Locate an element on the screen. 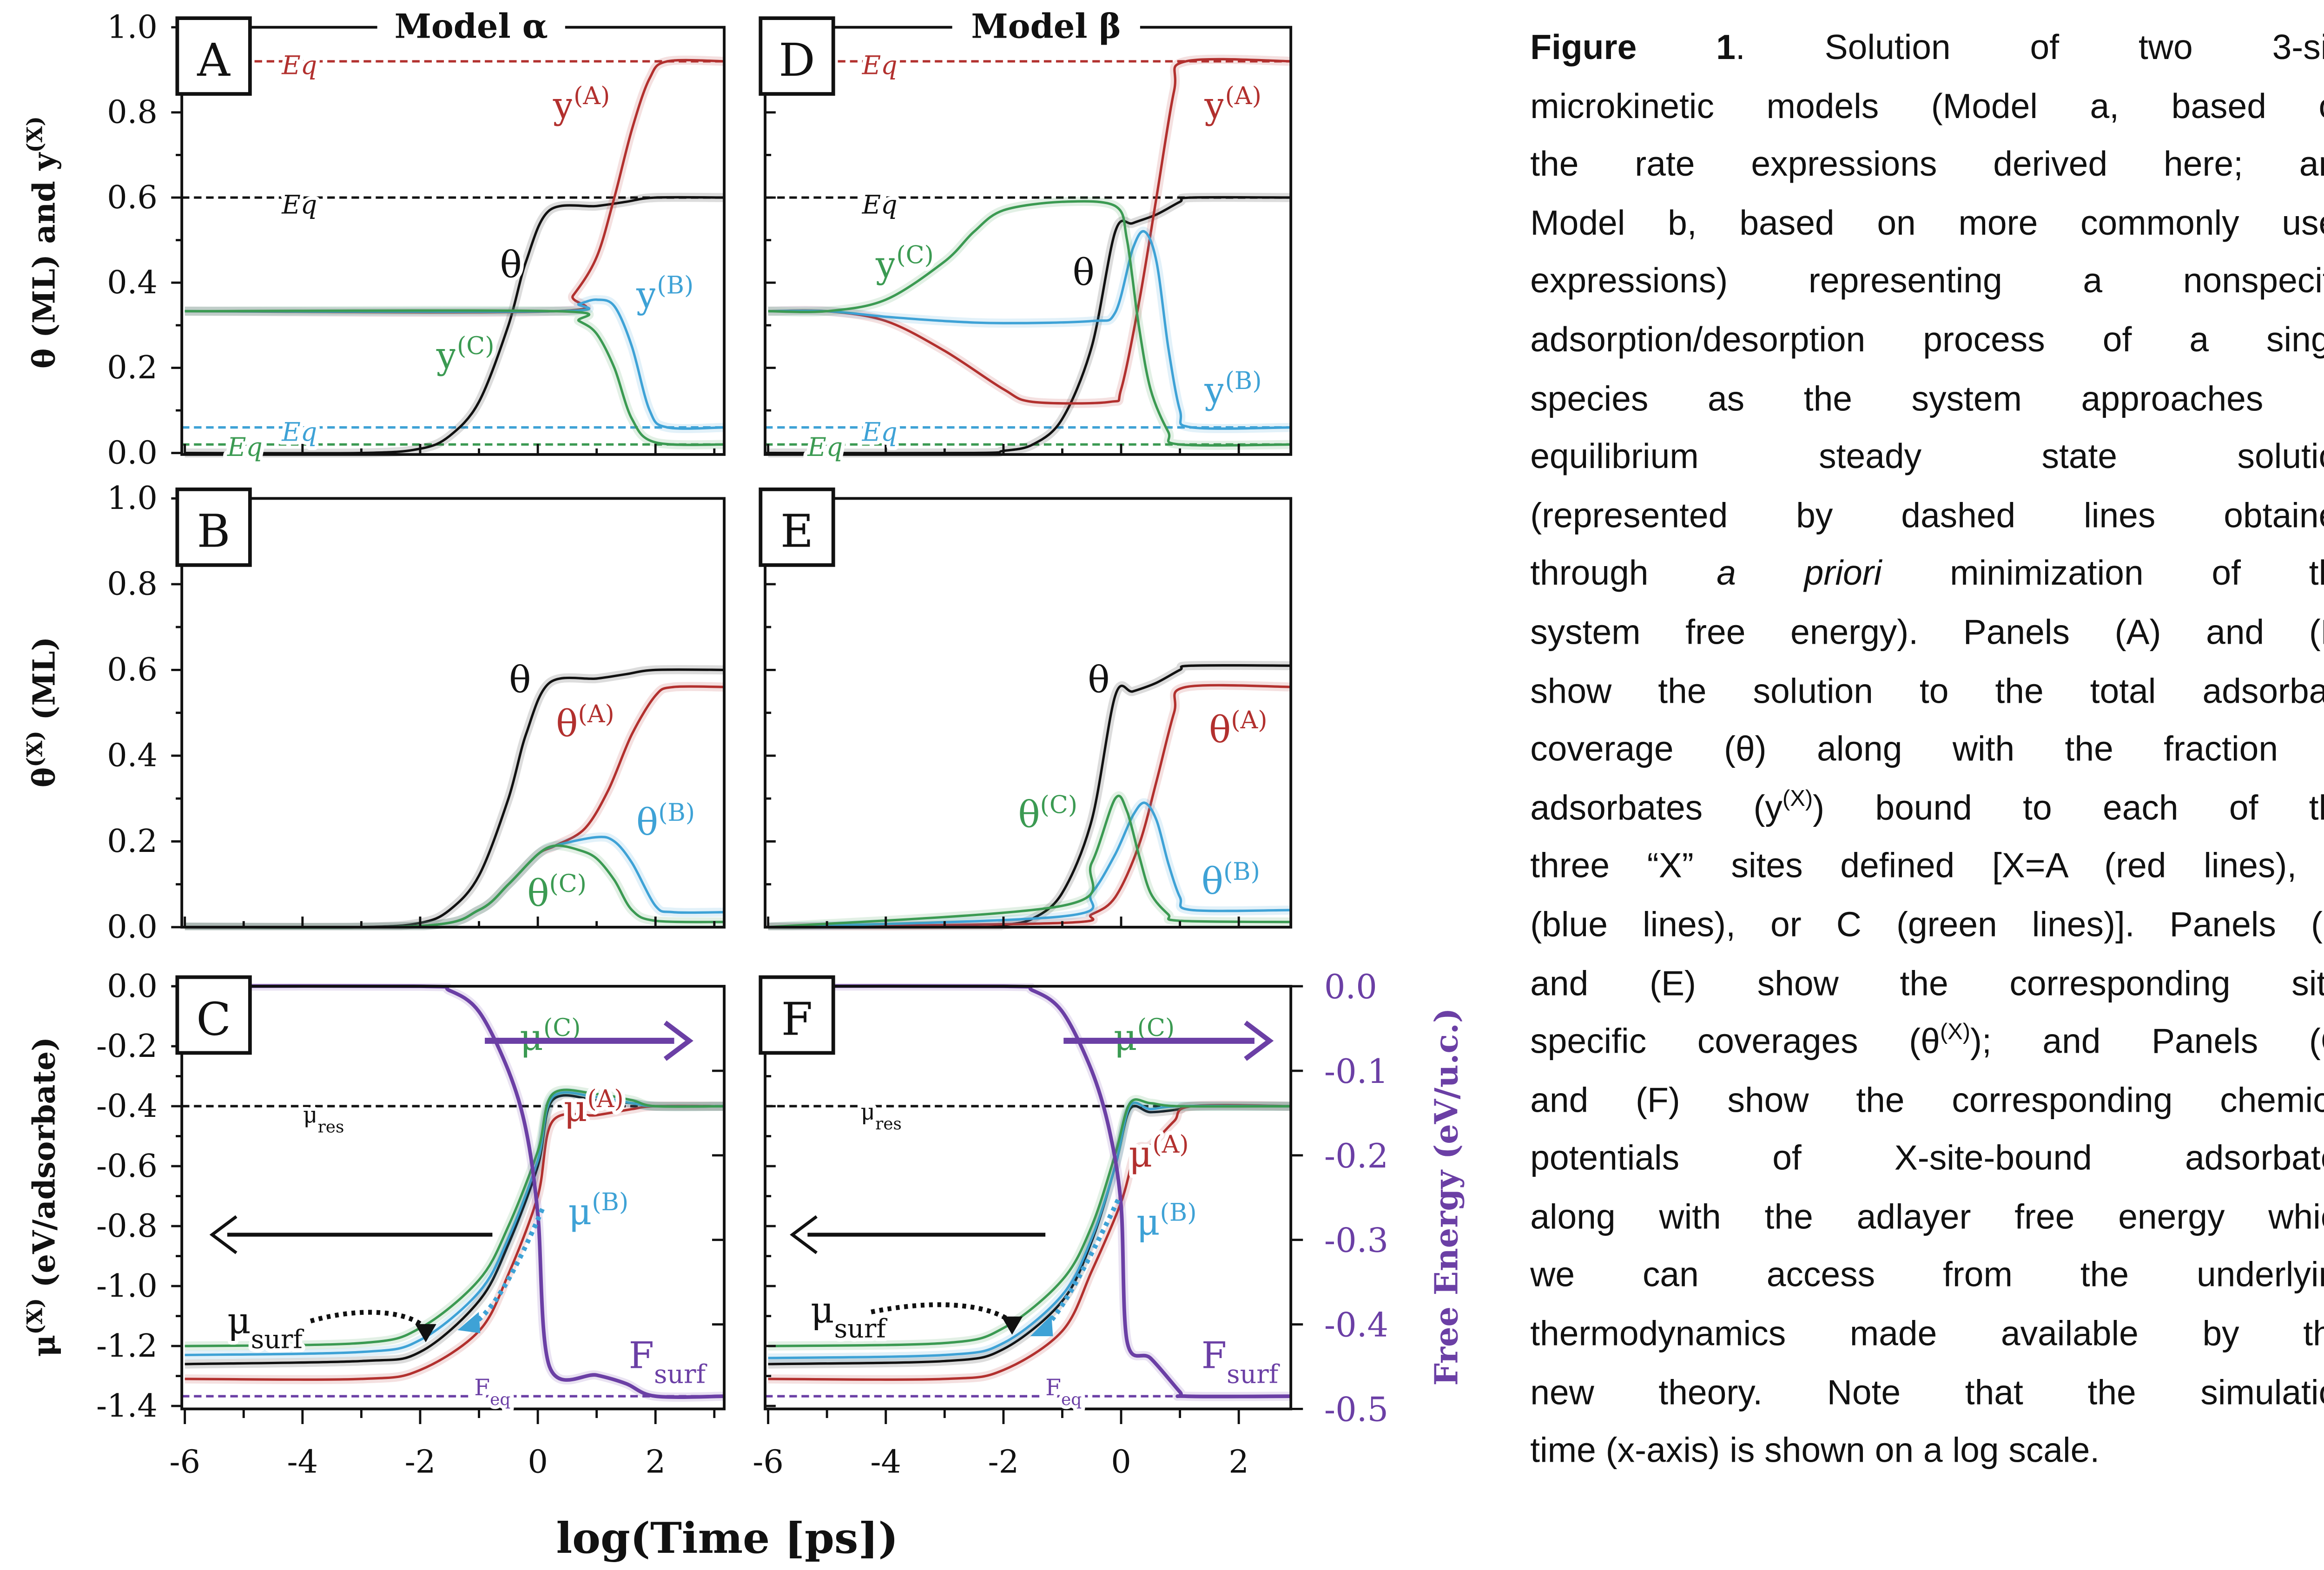 The width and height of the screenshot is (2324, 1570). caption-line: and (F) show the corresponding chemical is located at coordinates (1927, 1100).